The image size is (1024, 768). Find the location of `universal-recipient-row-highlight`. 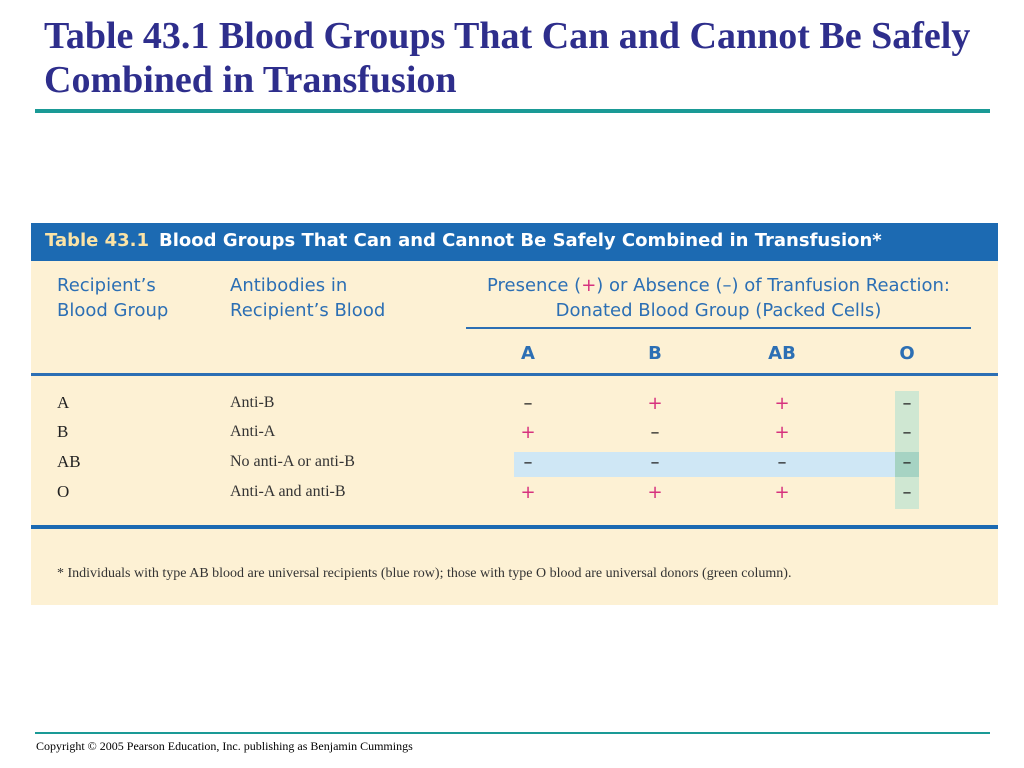

universal-recipient-row-highlight is located at coordinates (716, 464).